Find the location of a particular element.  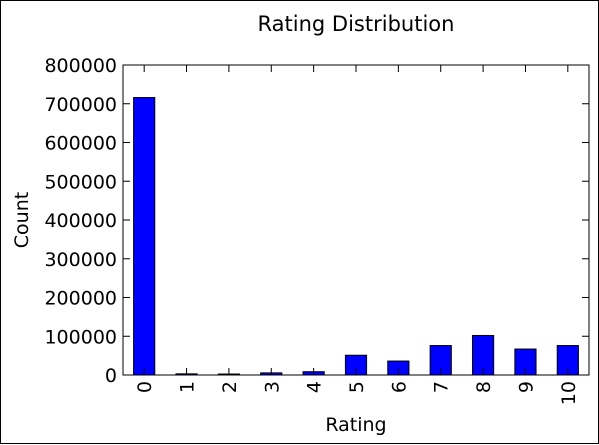

y-tick-label: 300000 is located at coordinates (80, 260).